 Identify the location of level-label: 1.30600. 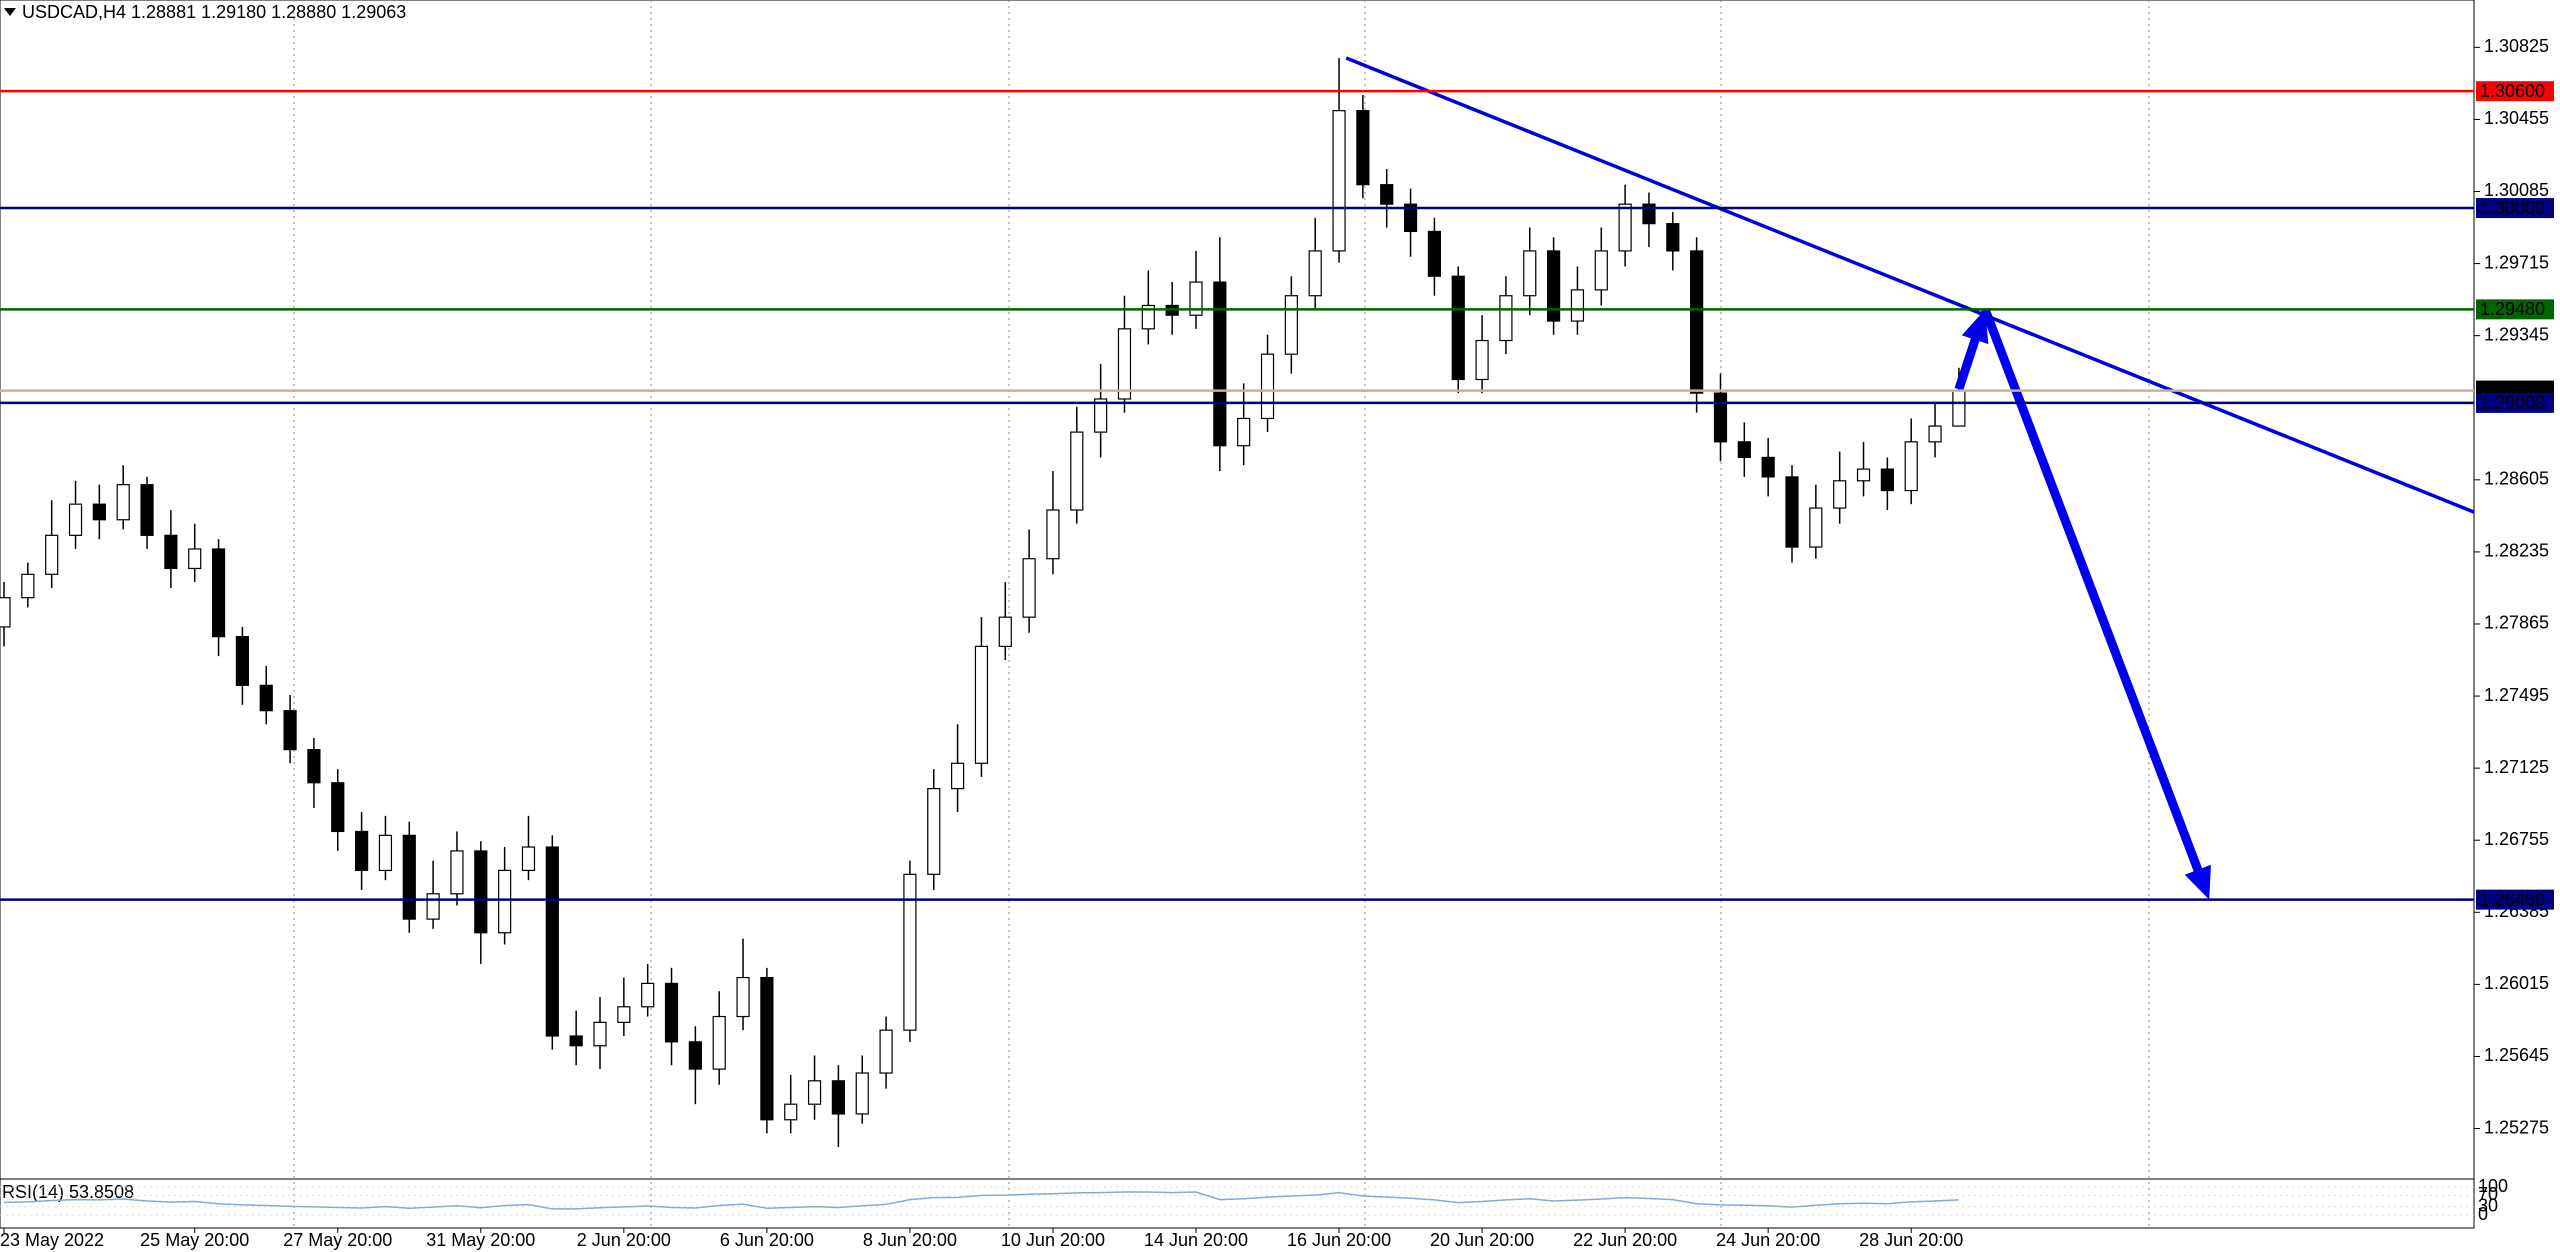
(2512, 91).